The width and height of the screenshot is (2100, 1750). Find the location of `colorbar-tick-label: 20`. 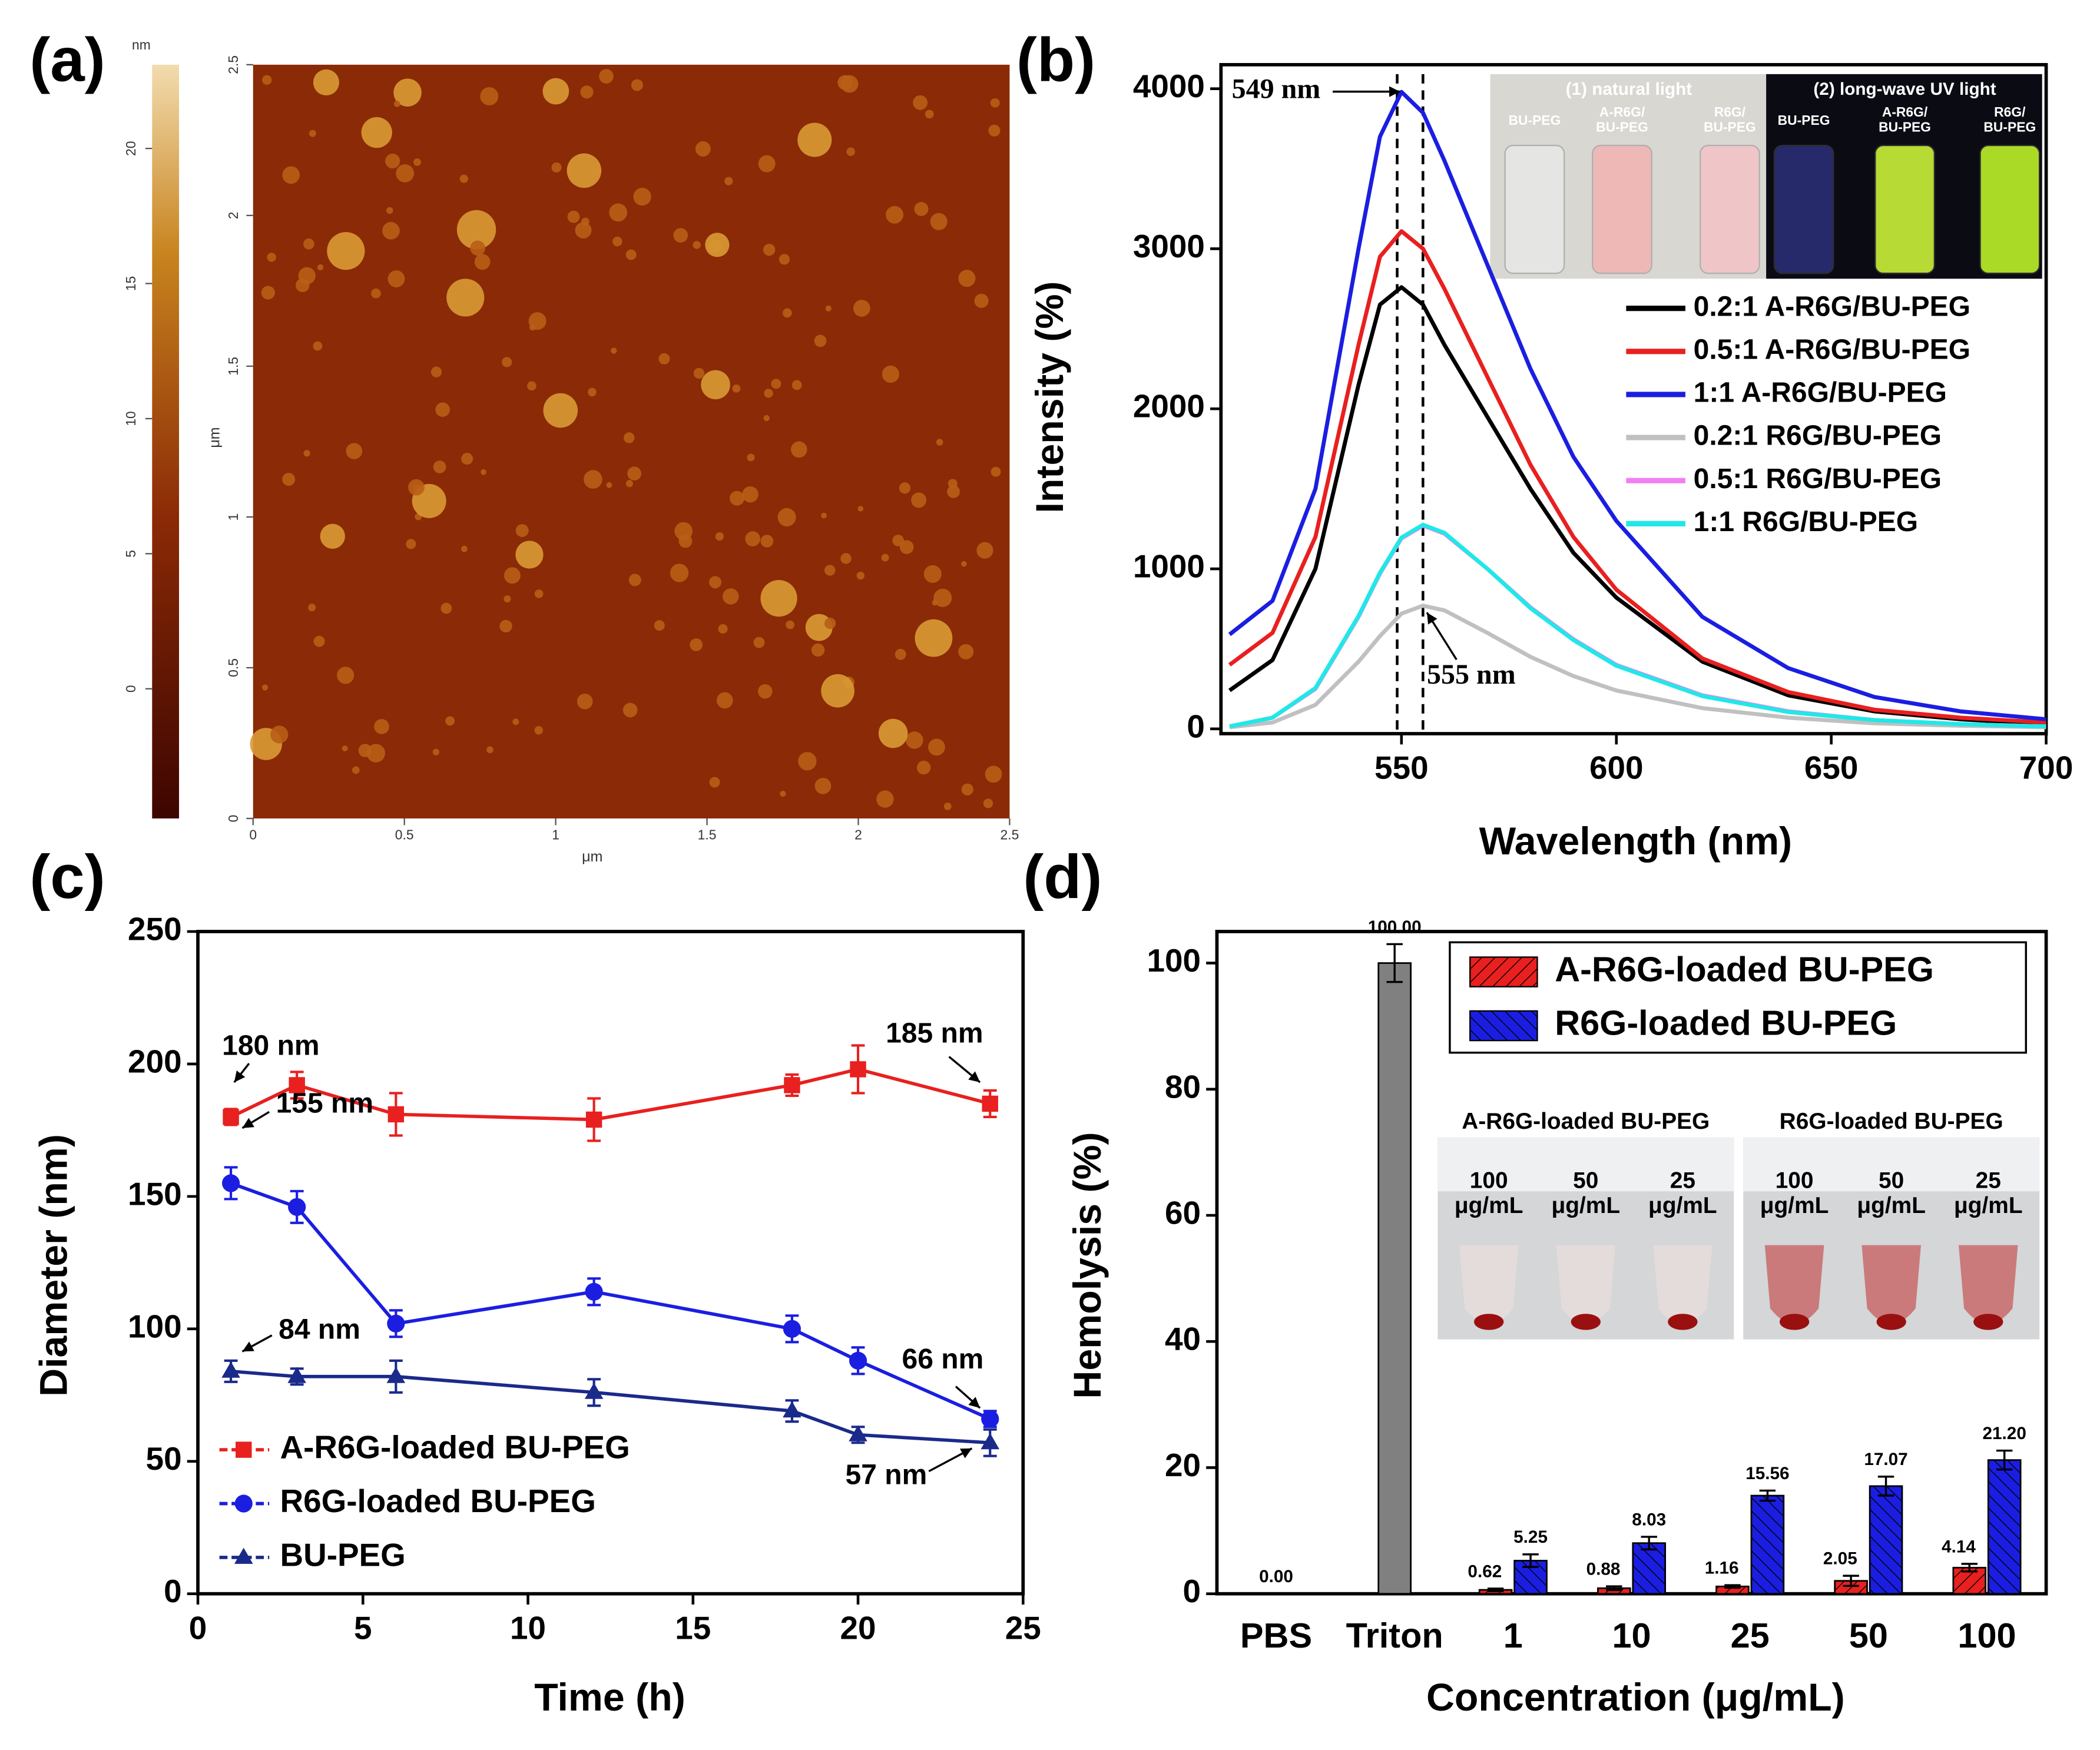

colorbar-tick-label: 20 is located at coordinates (131, 148).